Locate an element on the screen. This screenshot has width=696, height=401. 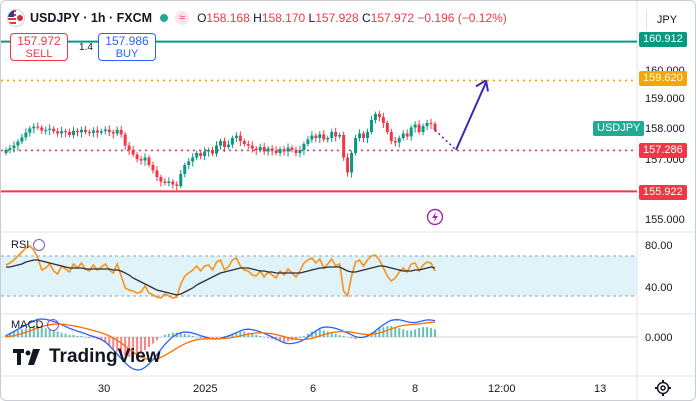
data-status-icon: ≈ is located at coordinates (182, 18).